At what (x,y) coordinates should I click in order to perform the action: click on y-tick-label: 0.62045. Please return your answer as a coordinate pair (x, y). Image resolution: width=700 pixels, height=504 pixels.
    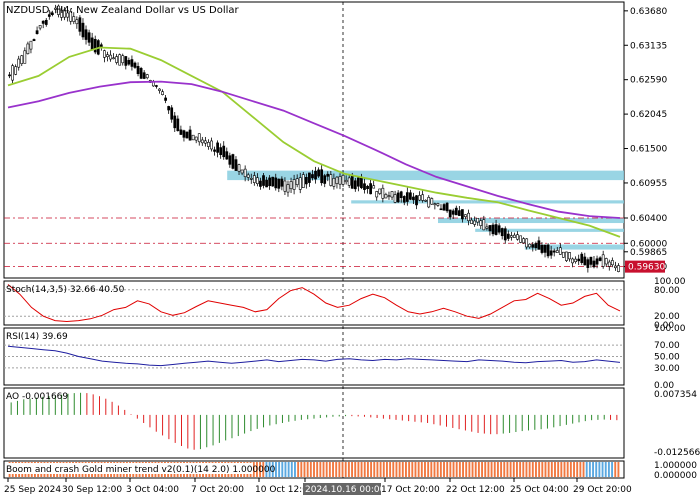
    Looking at the image, I should click on (648, 115).